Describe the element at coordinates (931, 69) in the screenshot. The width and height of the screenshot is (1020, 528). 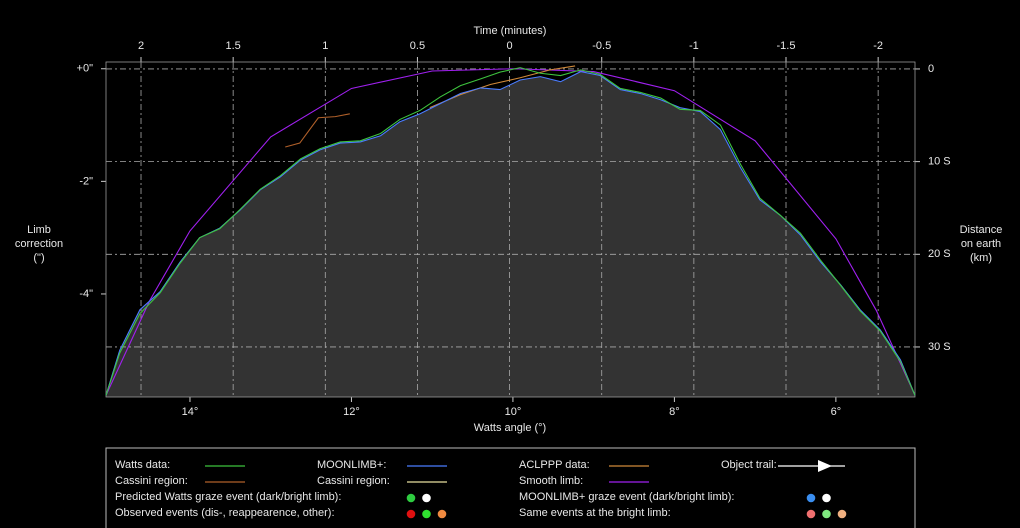
I see `y2-tick-label: 0` at that location.